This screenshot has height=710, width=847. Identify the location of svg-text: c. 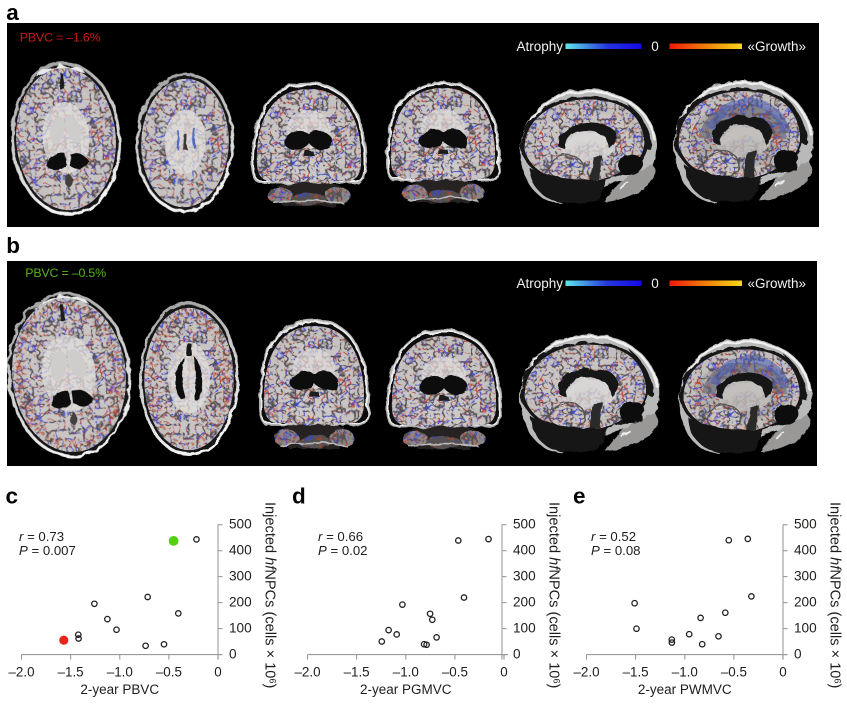
(12, 496).